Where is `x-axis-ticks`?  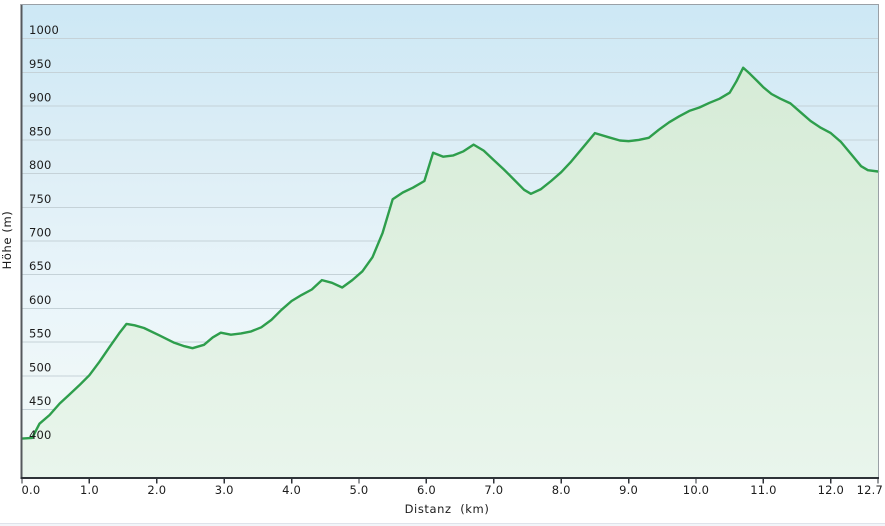 x-axis-ticks is located at coordinates (450, 481).